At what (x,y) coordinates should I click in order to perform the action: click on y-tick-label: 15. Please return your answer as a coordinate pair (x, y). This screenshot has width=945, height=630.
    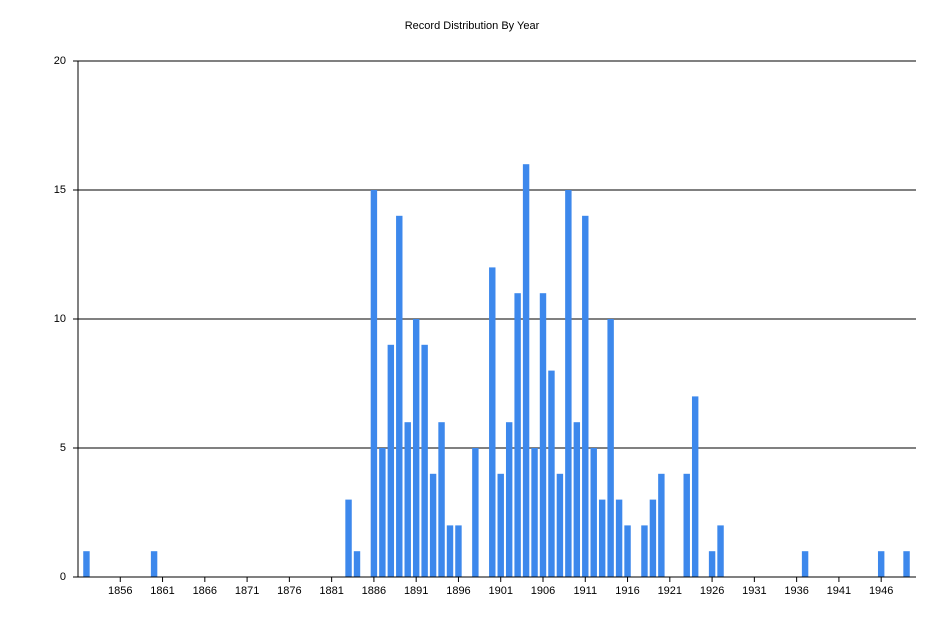
    Looking at the image, I should click on (60, 190).